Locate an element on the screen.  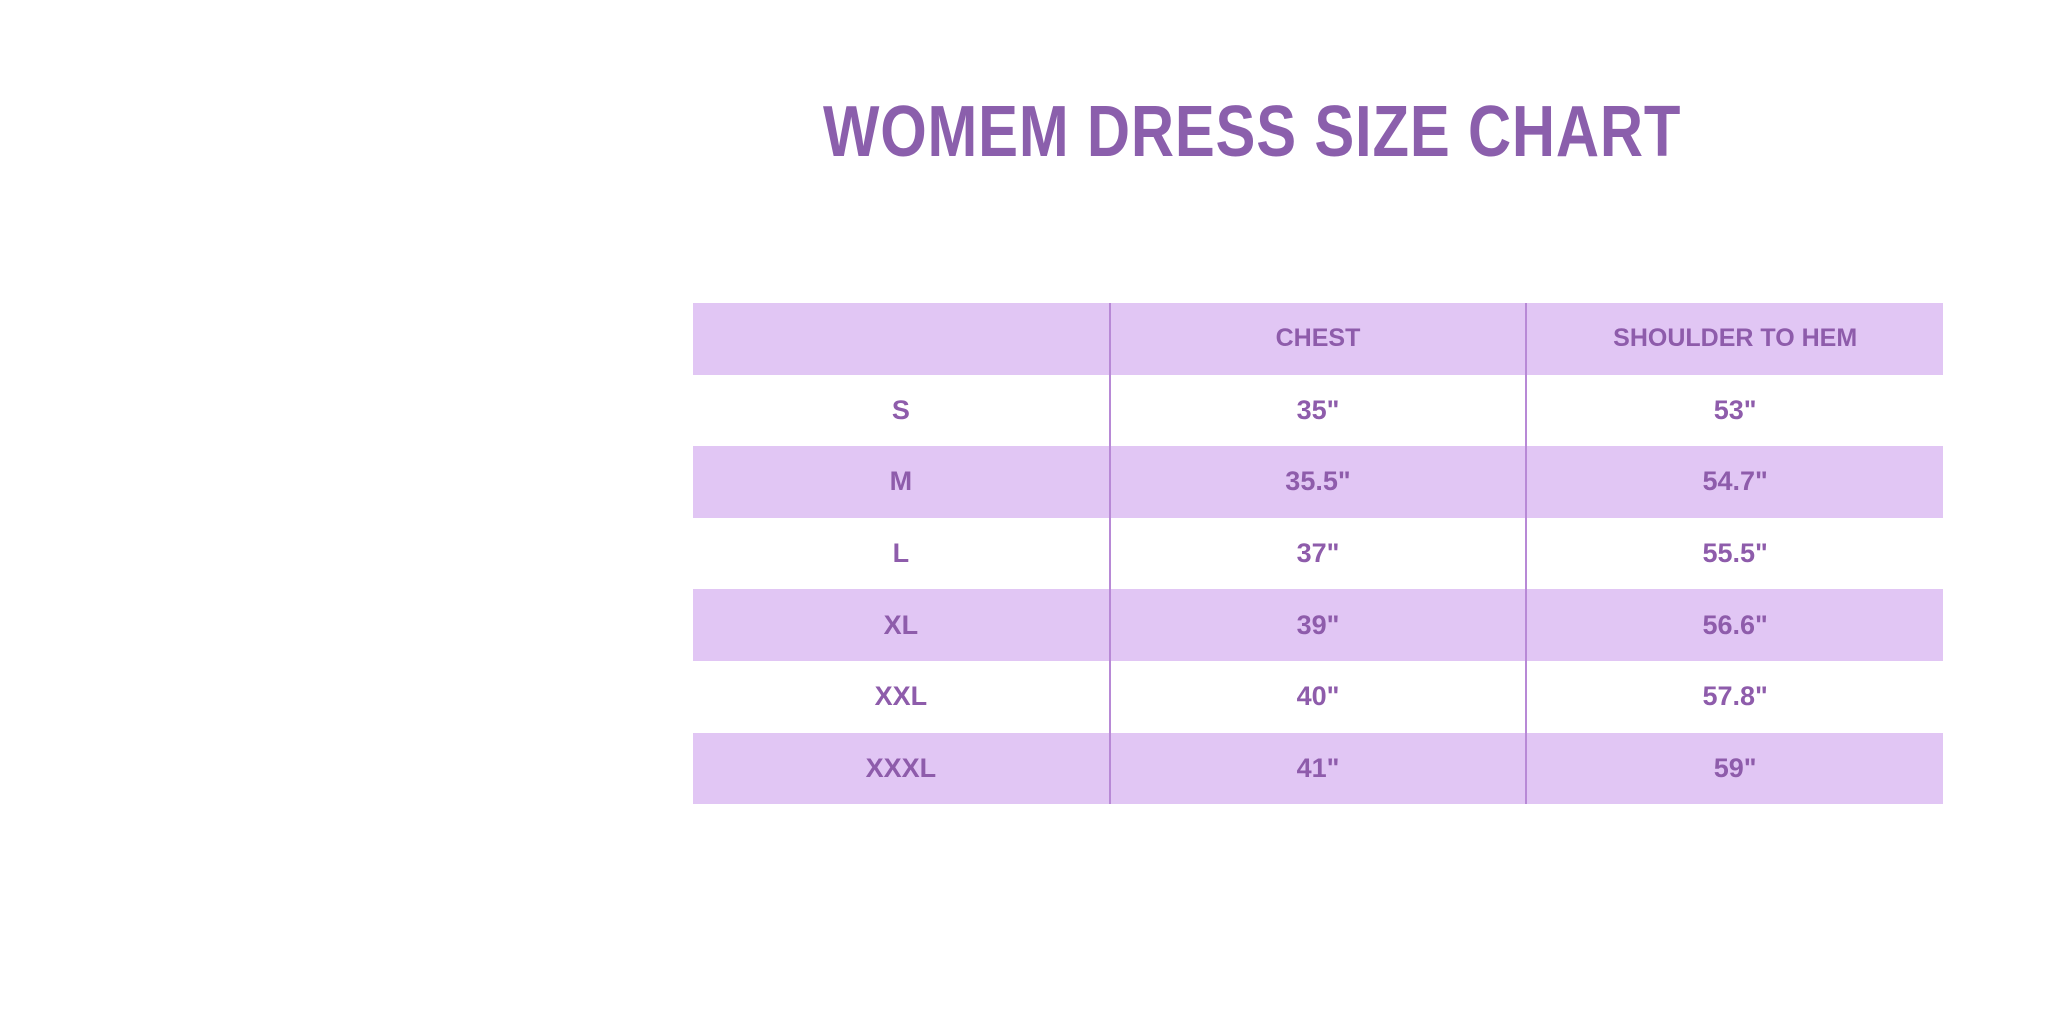
page-title: WOMEM DRESS SIZE CHART is located at coordinates (1252, 132).